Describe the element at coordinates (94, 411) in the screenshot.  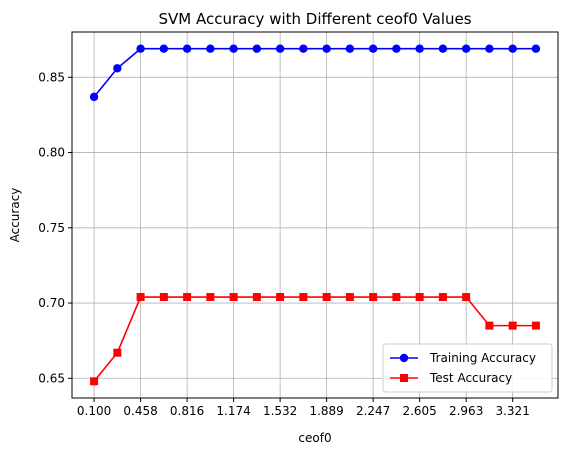
I see `x-tick-label: 0.100` at that location.